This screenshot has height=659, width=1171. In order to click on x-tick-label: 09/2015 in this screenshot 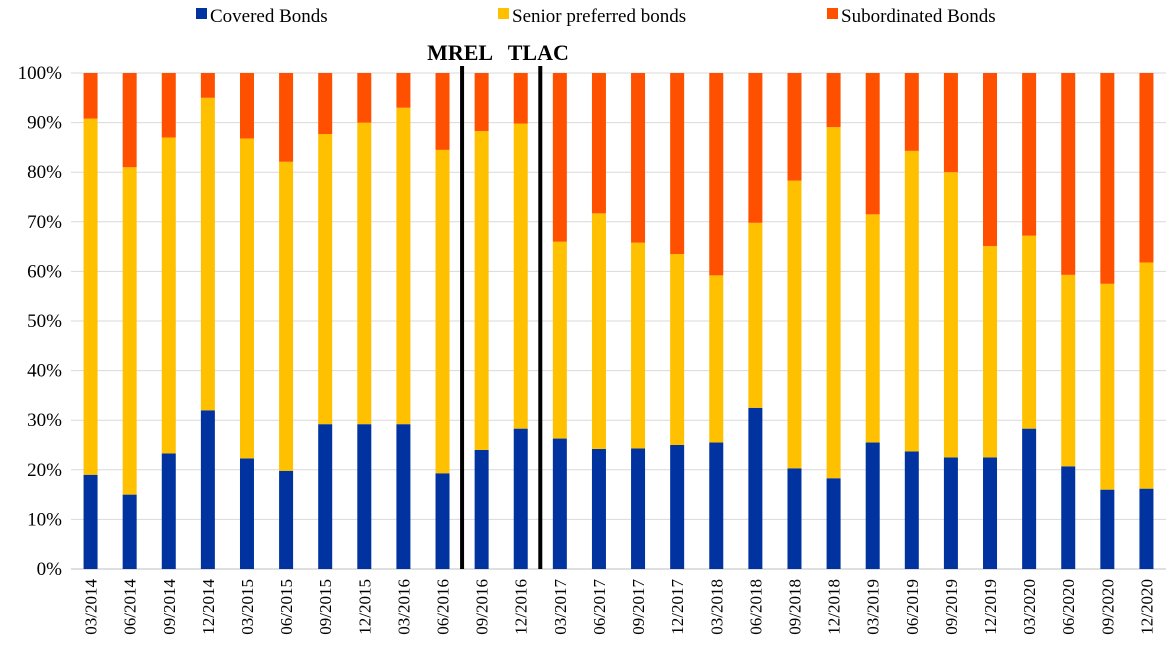, I will do `click(325, 607)`.